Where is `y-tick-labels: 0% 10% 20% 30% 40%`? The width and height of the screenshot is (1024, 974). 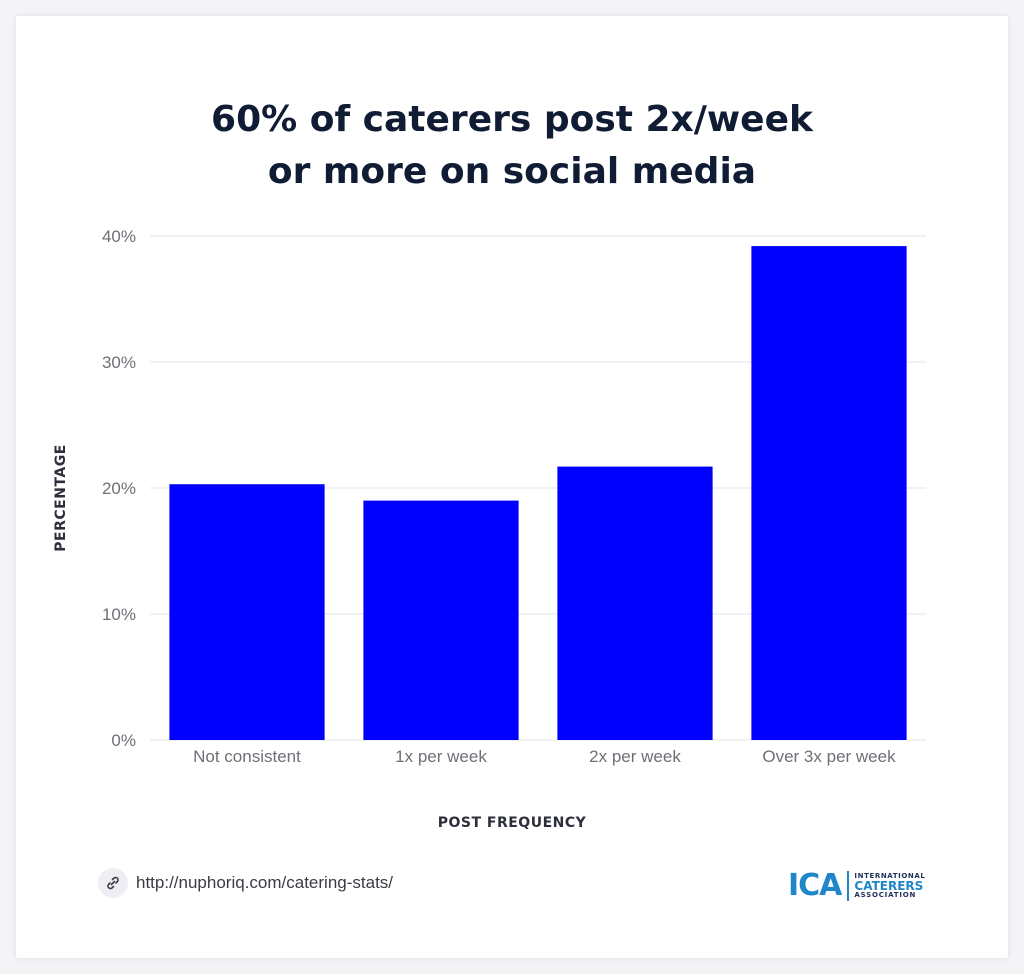
y-tick-labels: 0% 10% 20% 30% 40% is located at coordinates (119, 488).